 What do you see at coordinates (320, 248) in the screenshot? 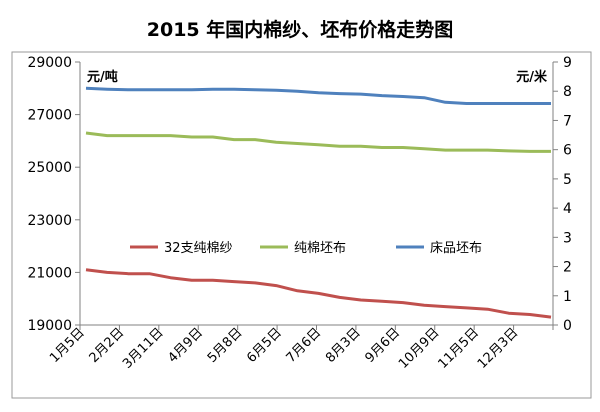
I see `legend-label-1: 纯棉坯布` at bounding box center [320, 248].